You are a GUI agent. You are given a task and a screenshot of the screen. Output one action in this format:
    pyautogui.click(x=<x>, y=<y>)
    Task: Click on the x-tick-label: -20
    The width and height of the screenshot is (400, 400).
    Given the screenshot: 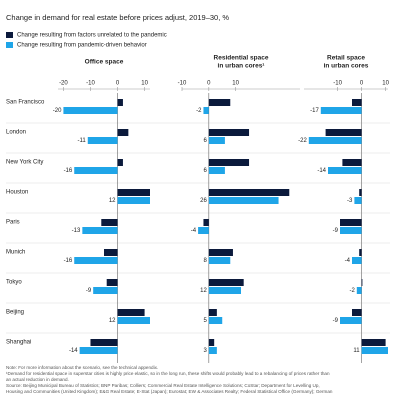 What is the action you would take?
    pyautogui.click(x=63, y=84)
    